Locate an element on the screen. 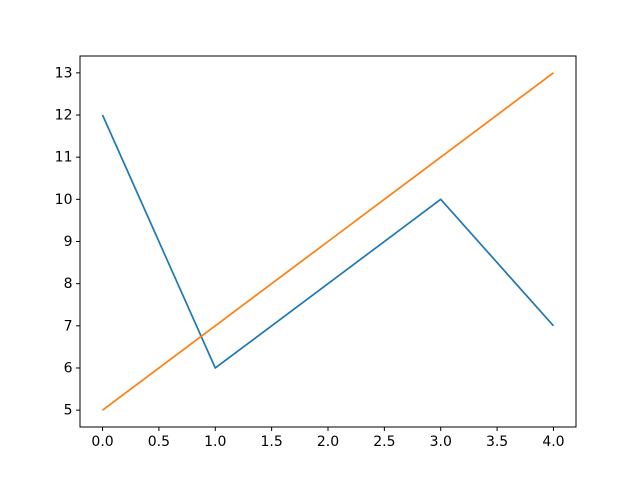  x-tick-label: 1.0 is located at coordinates (215, 442).